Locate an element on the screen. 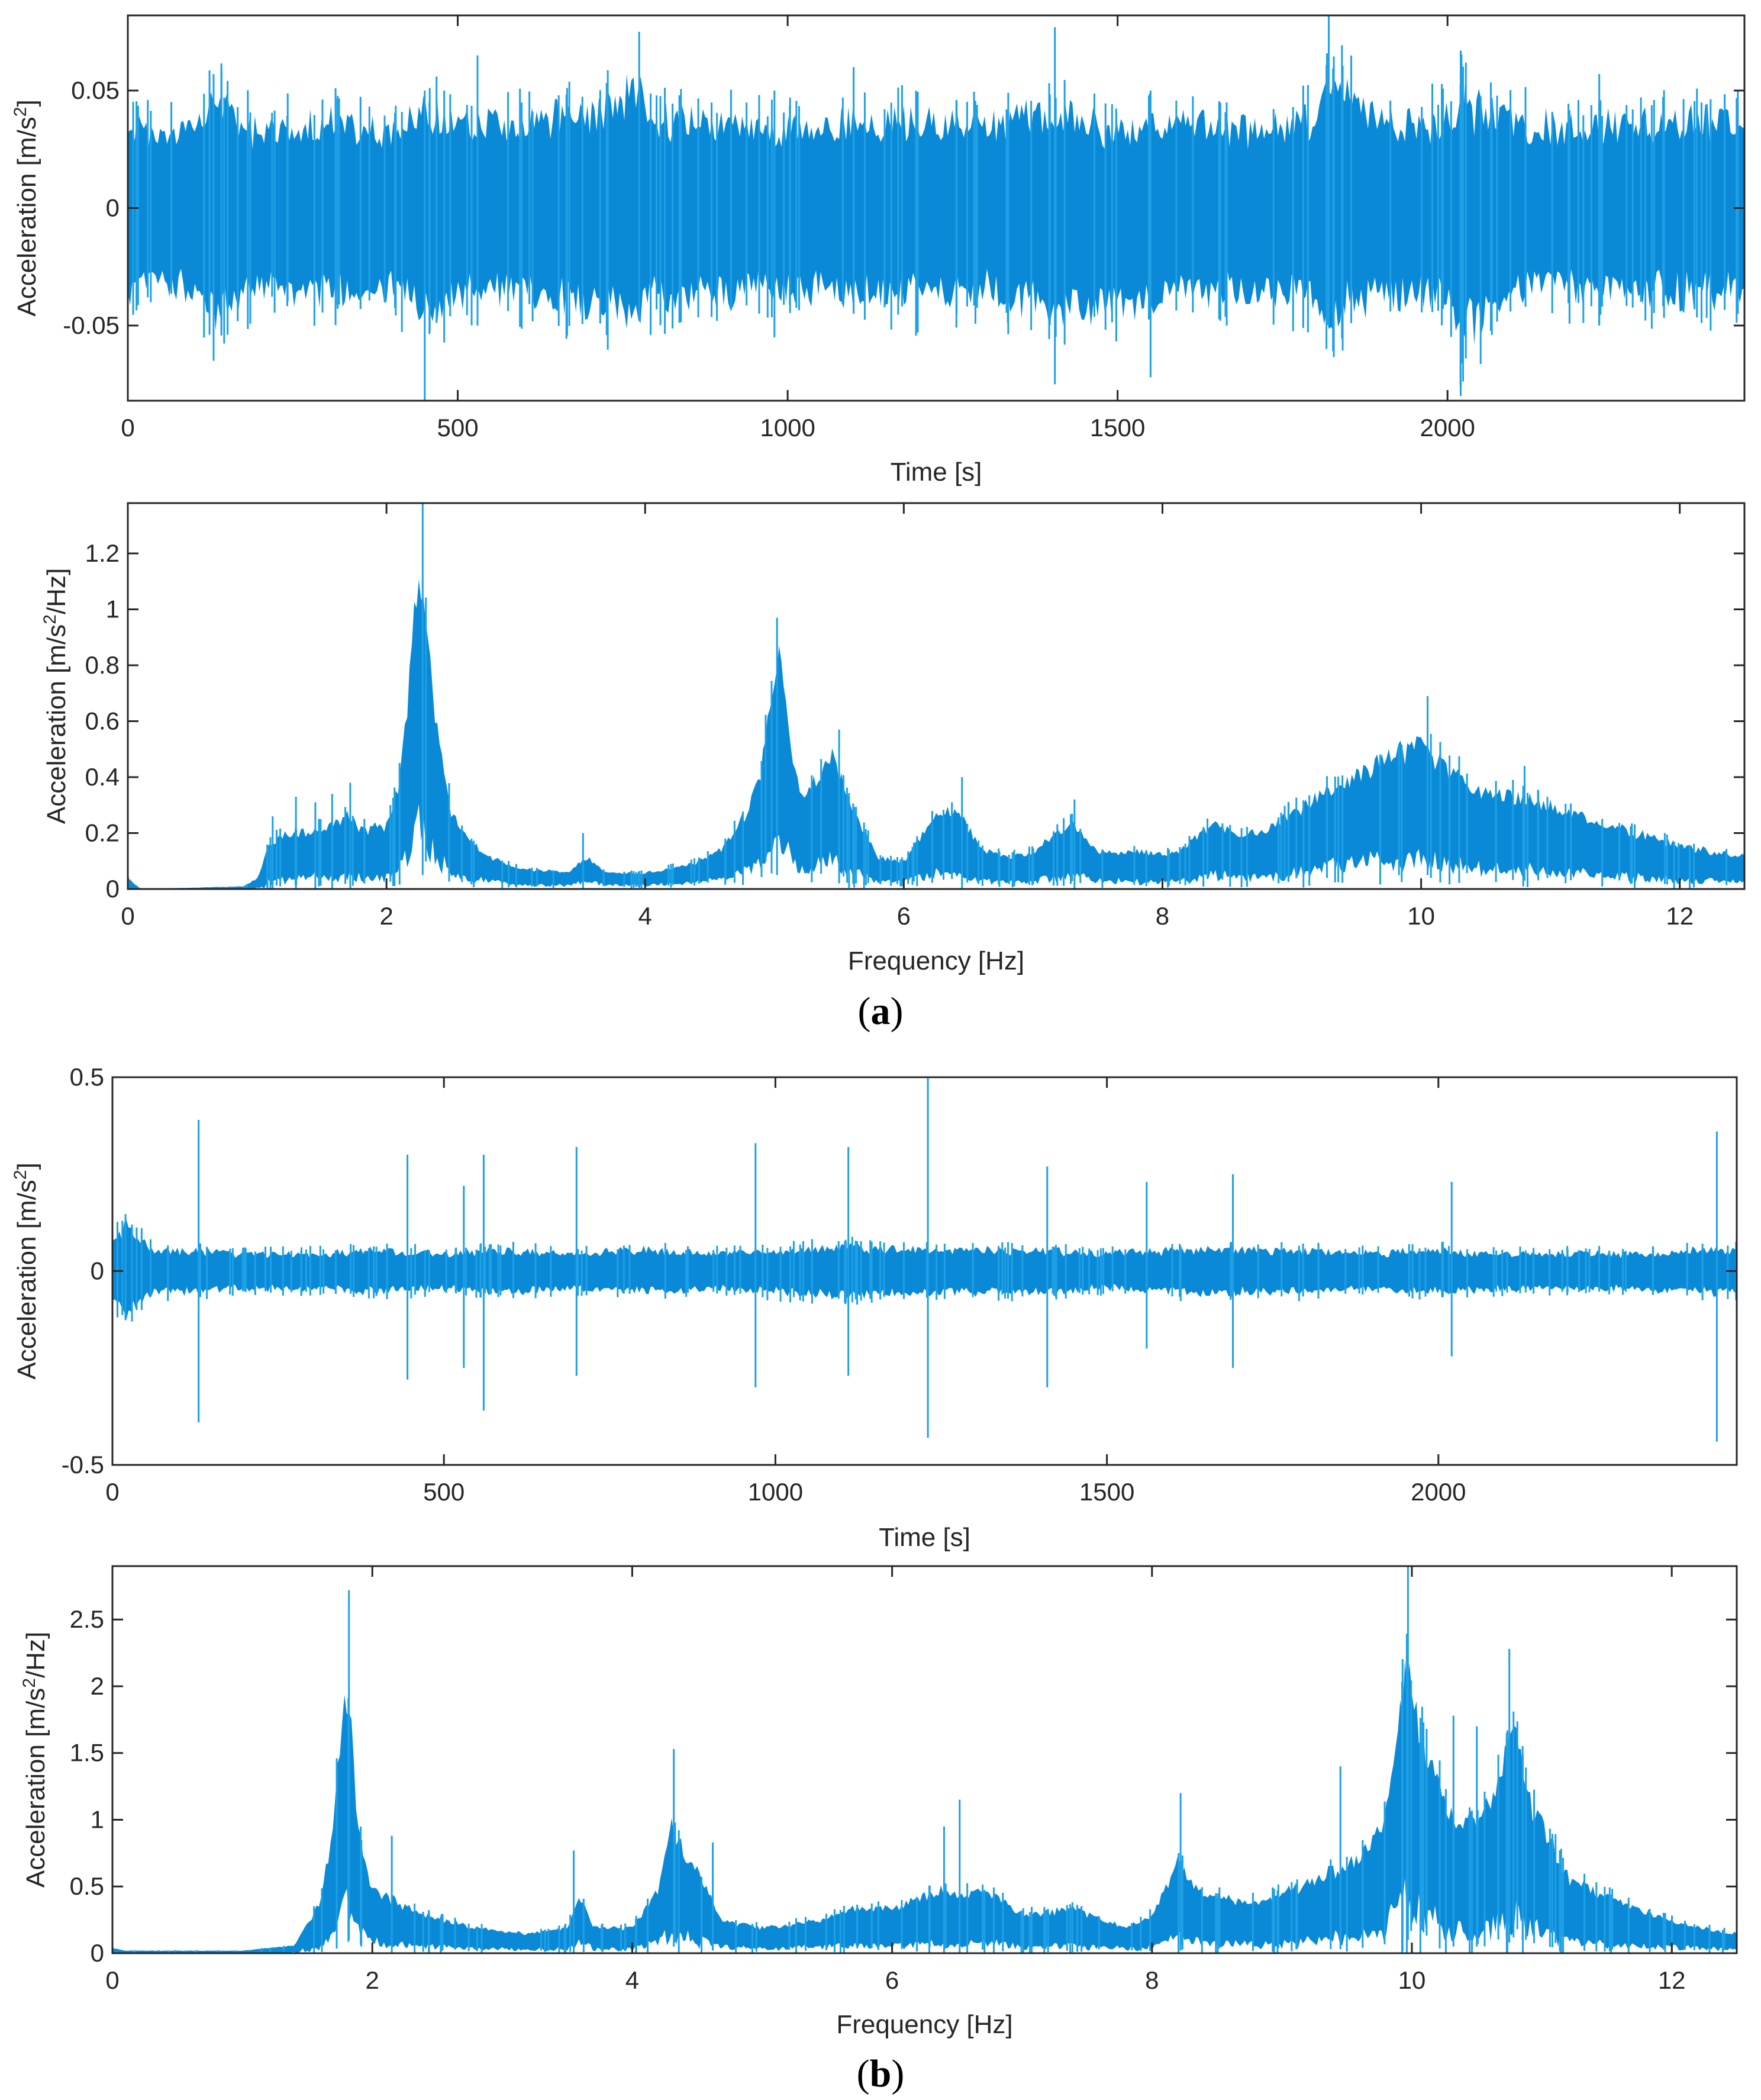 The height and width of the screenshot is (2100, 1761). caption-b: (b) is located at coordinates (881, 2073).